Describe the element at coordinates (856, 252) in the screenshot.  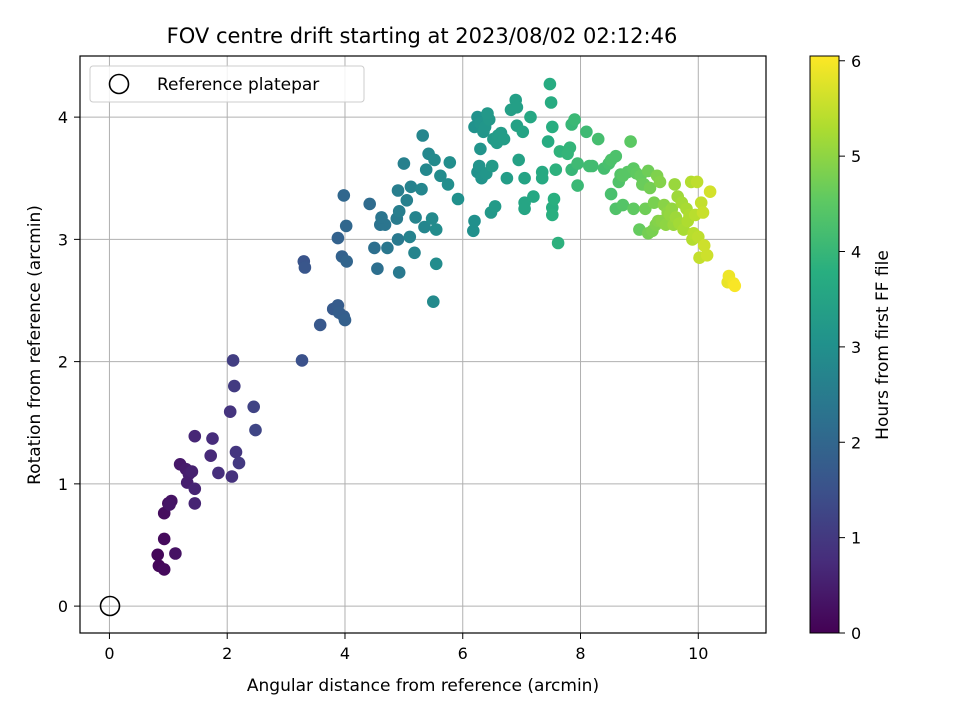
I see `colorbar-tick-label: 4` at that location.